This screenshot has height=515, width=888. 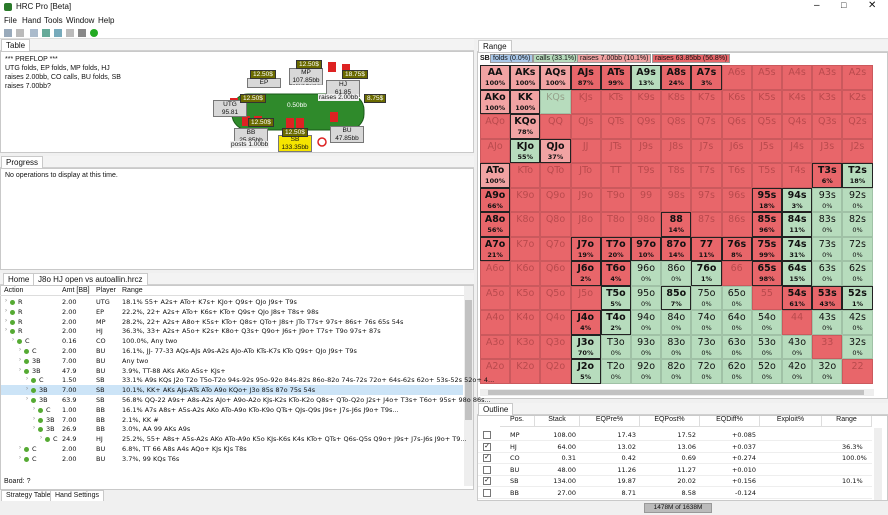 What do you see at coordinates (797, 248) in the screenshot?
I see `range-cell: 74s 31%` at bounding box center [797, 248].